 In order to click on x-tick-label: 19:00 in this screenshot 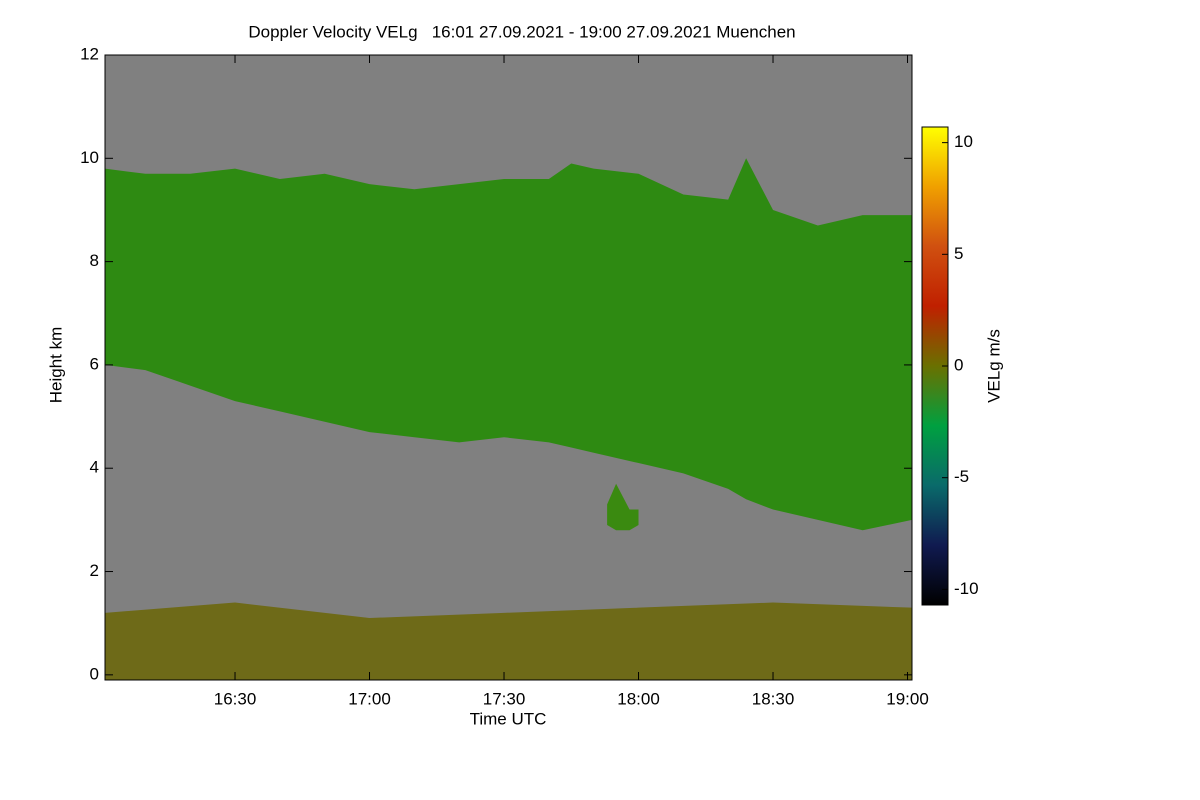, I will do `click(907, 698)`.